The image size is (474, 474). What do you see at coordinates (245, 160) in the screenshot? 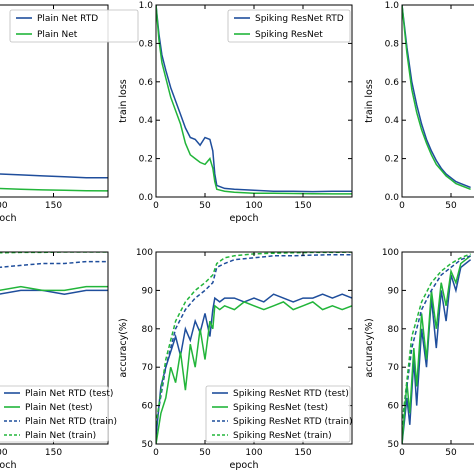
I see `y-tick-0.2: 0.2` at bounding box center [245, 160].